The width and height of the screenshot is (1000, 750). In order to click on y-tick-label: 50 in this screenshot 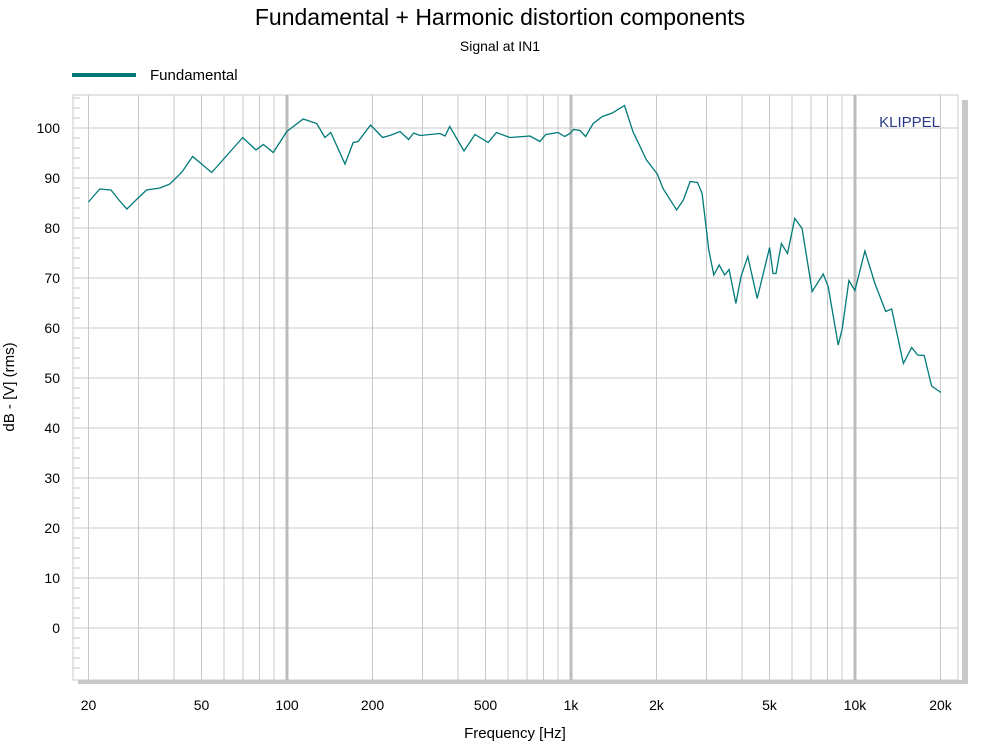, I will do `click(52, 378)`.